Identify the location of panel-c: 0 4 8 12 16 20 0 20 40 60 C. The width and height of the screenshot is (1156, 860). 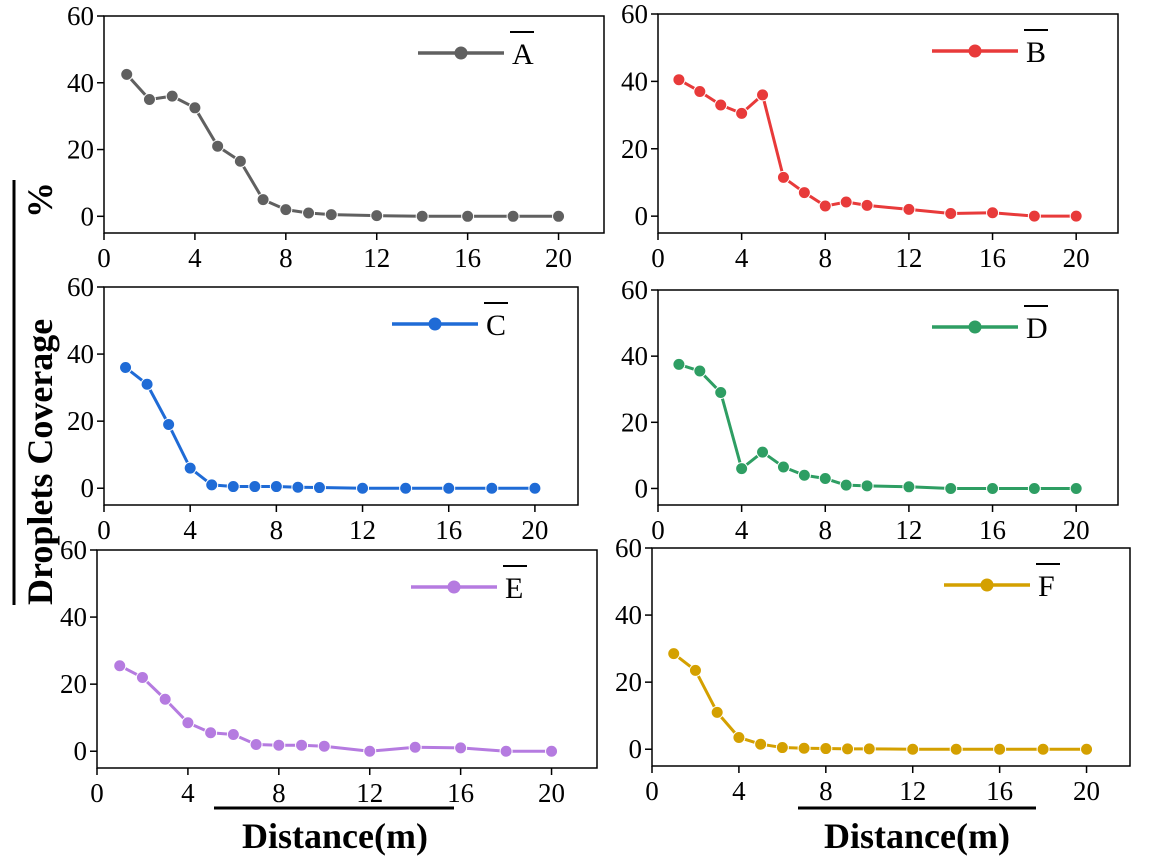
(323, 408).